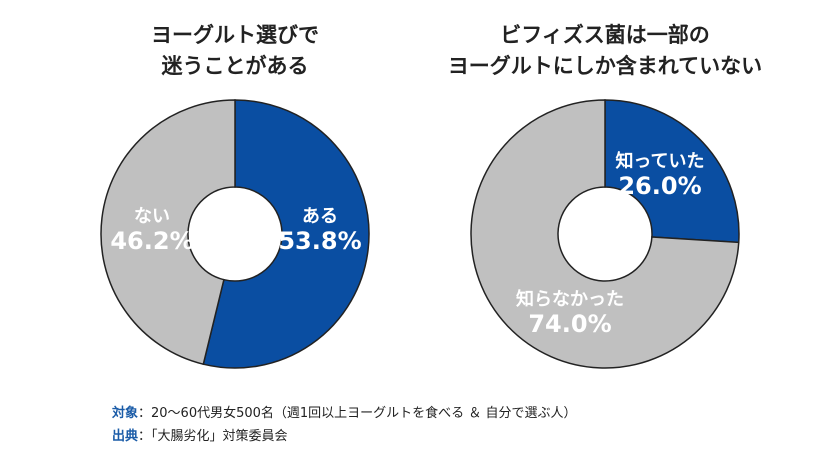 The height and width of the screenshot is (459, 840). Describe the element at coordinates (213, 436) in the screenshot. I see `source-text: ：「大腸劣化」対策委員会` at that location.